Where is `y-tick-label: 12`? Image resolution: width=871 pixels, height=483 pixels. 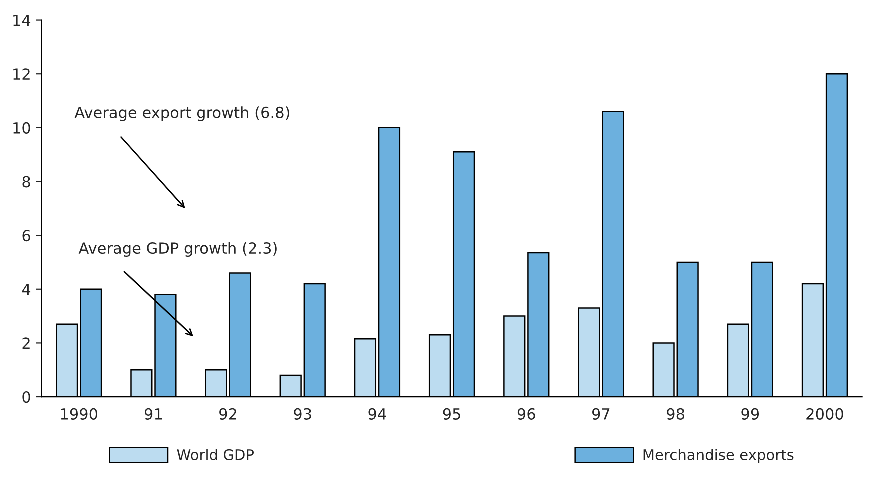 y-tick-label: 12 is located at coordinates (22, 74).